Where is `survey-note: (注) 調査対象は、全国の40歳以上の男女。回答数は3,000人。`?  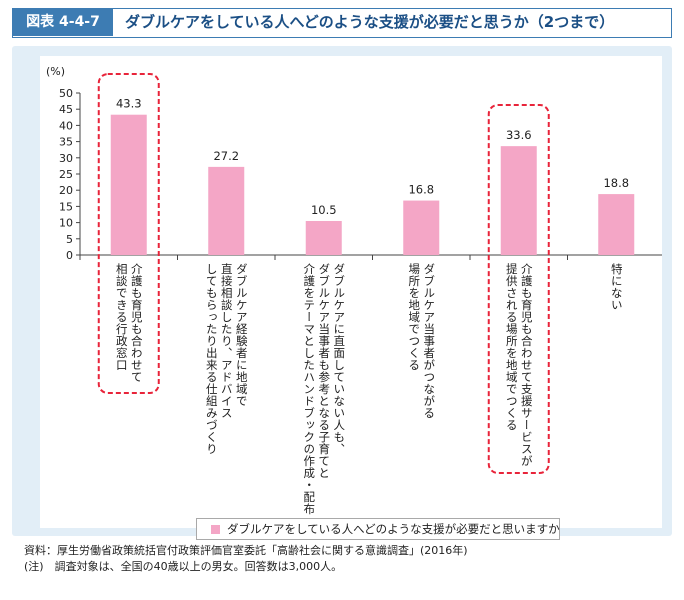 survey-note: (注) 調査対象は、全国の40歳以上の男女。回答数は3,000人。 is located at coordinates (183, 566).